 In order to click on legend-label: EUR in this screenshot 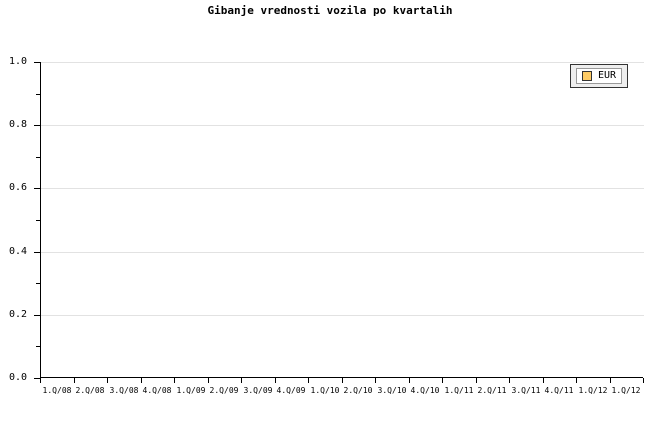, I will do `click(607, 75)`.